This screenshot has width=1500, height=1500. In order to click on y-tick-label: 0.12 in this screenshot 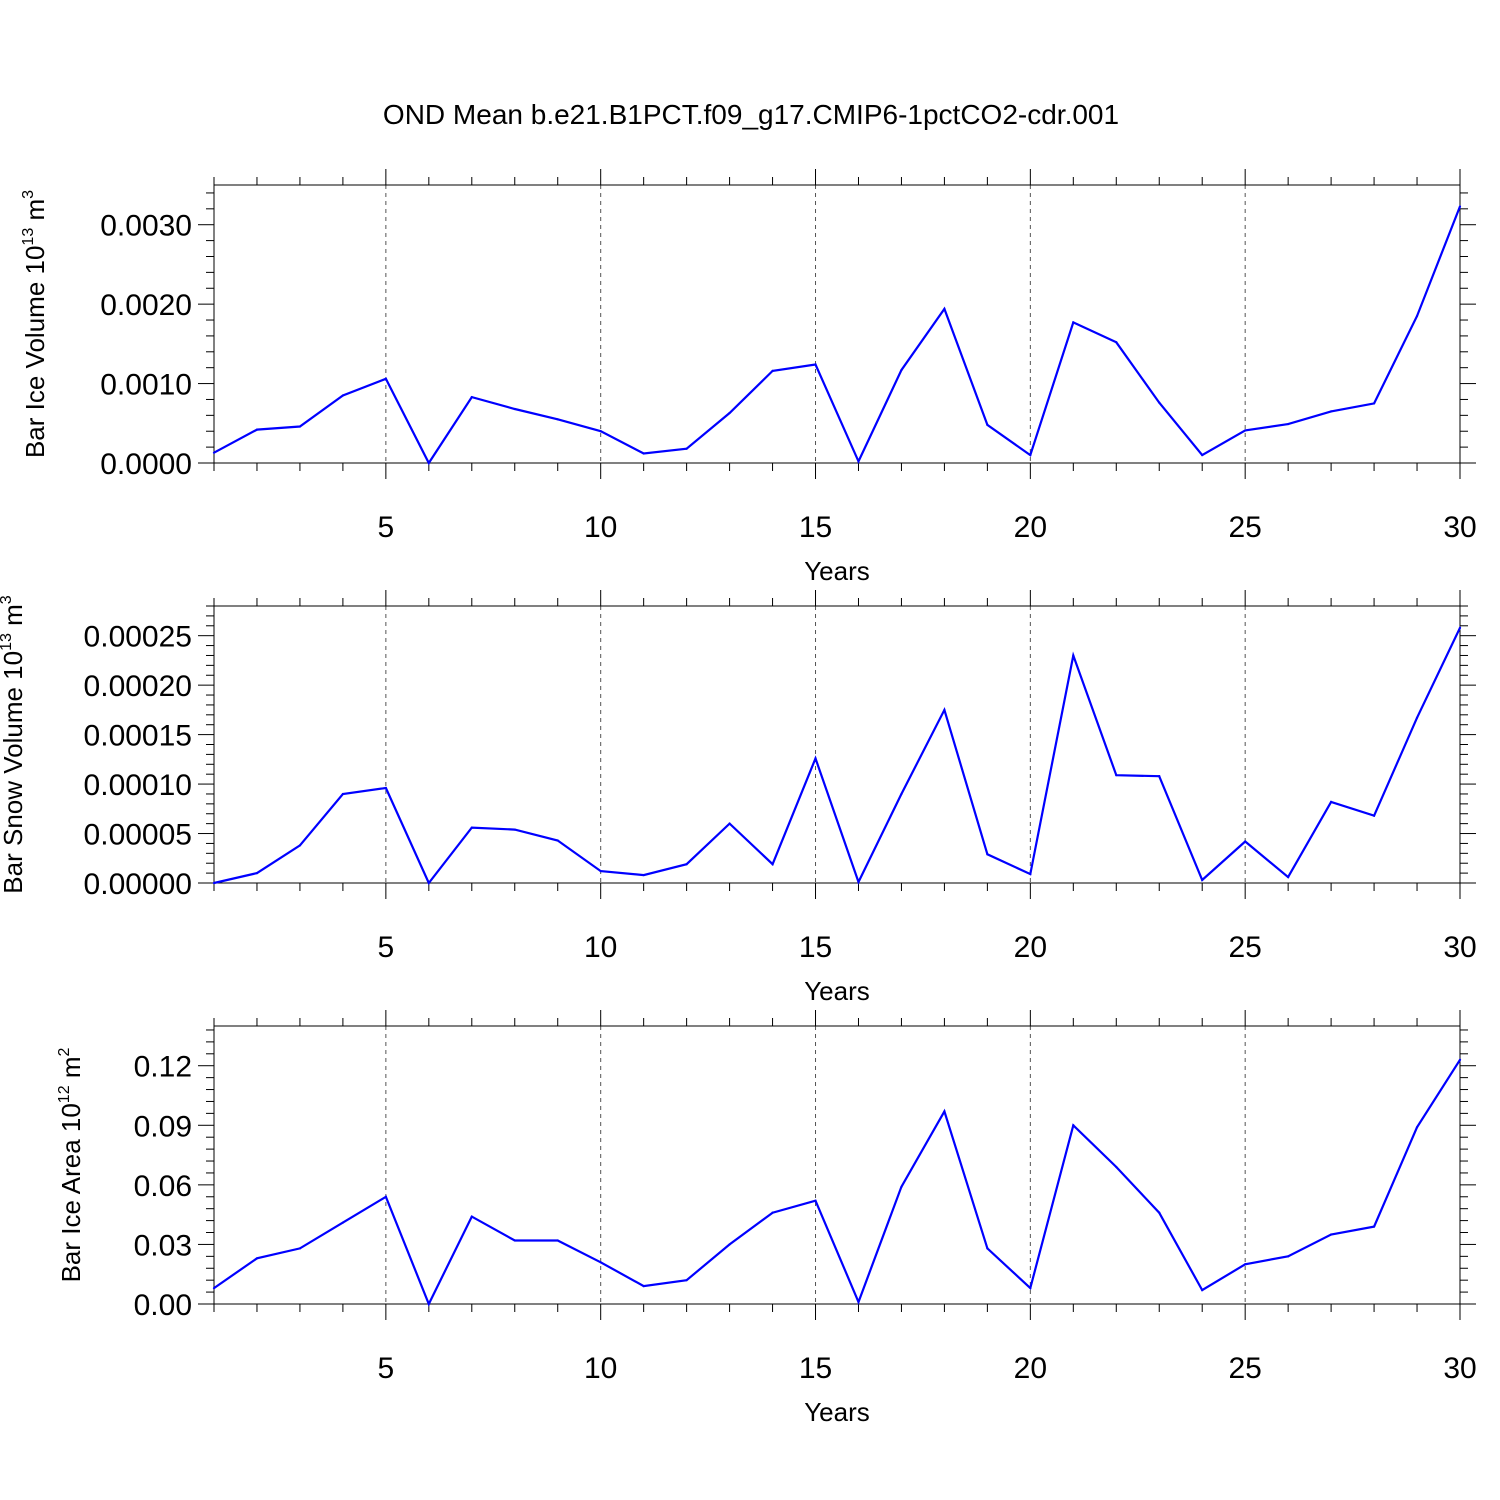, I will do `click(163, 1067)`.